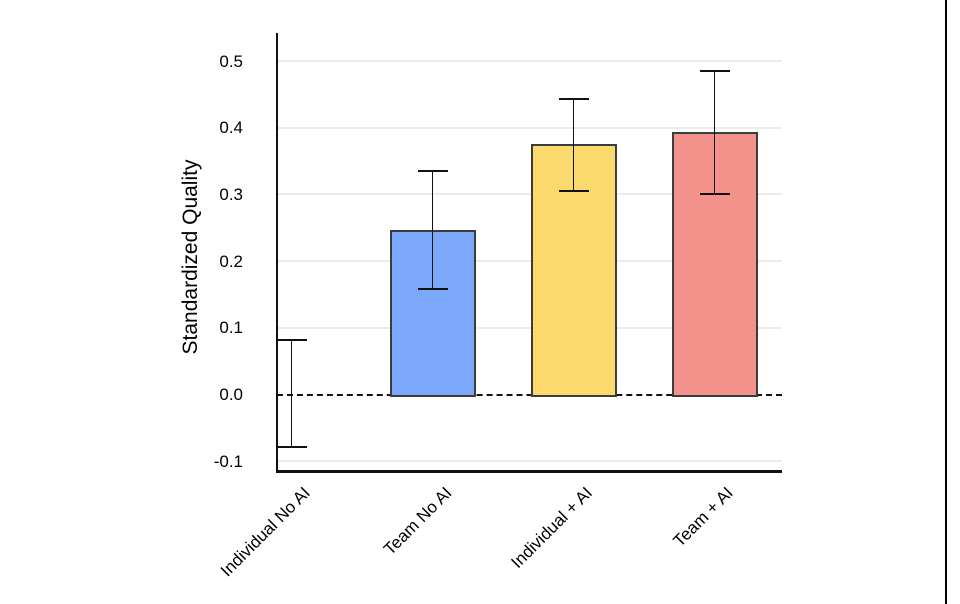 The height and width of the screenshot is (604, 960). Describe the element at coordinates (231, 328) in the screenshot. I see `y-tick-label: 0.1` at that location.